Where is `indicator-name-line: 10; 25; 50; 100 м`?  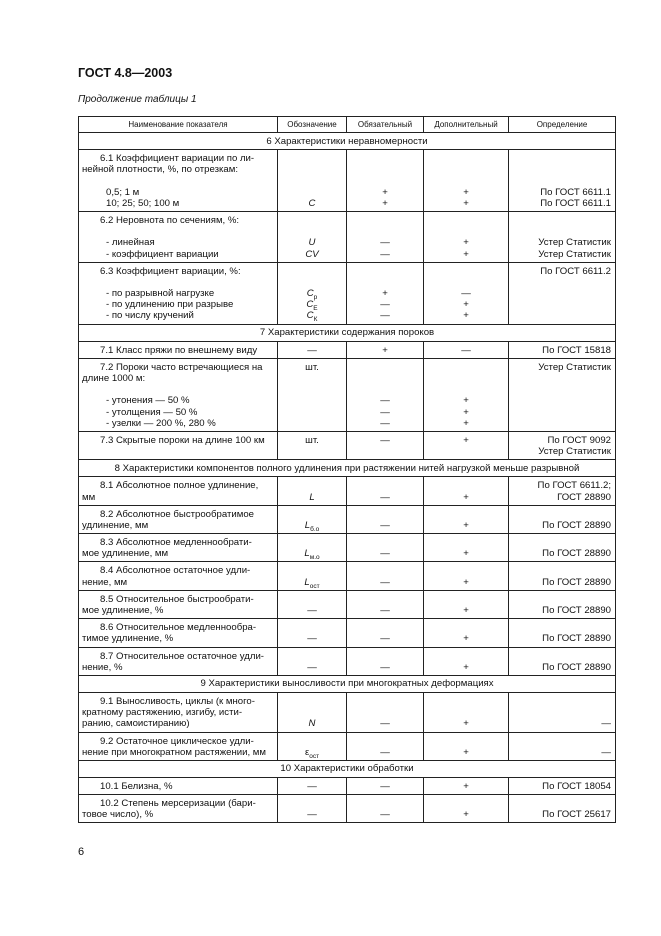 indicator-name-line: 10; 25; 50; 100 м is located at coordinates (143, 203).